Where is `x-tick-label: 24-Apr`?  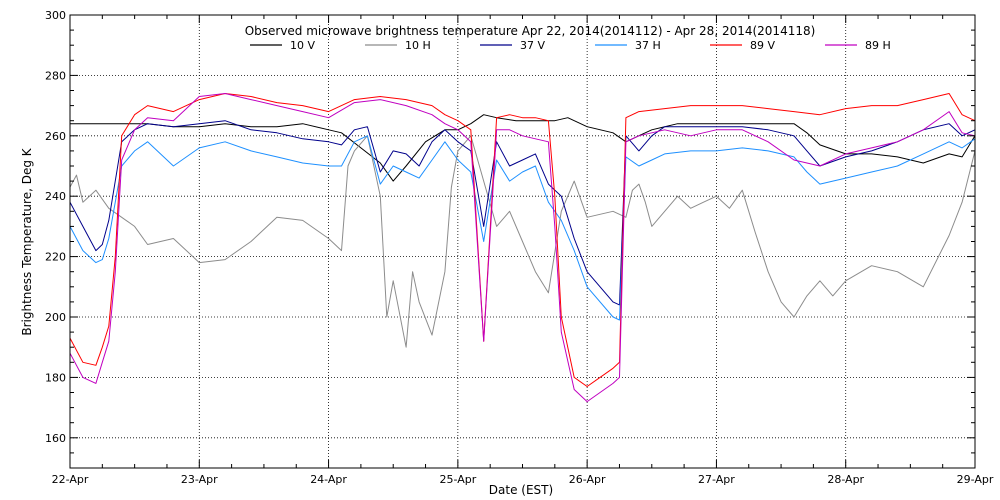 x-tick-label: 24-Apr is located at coordinates (328, 479).